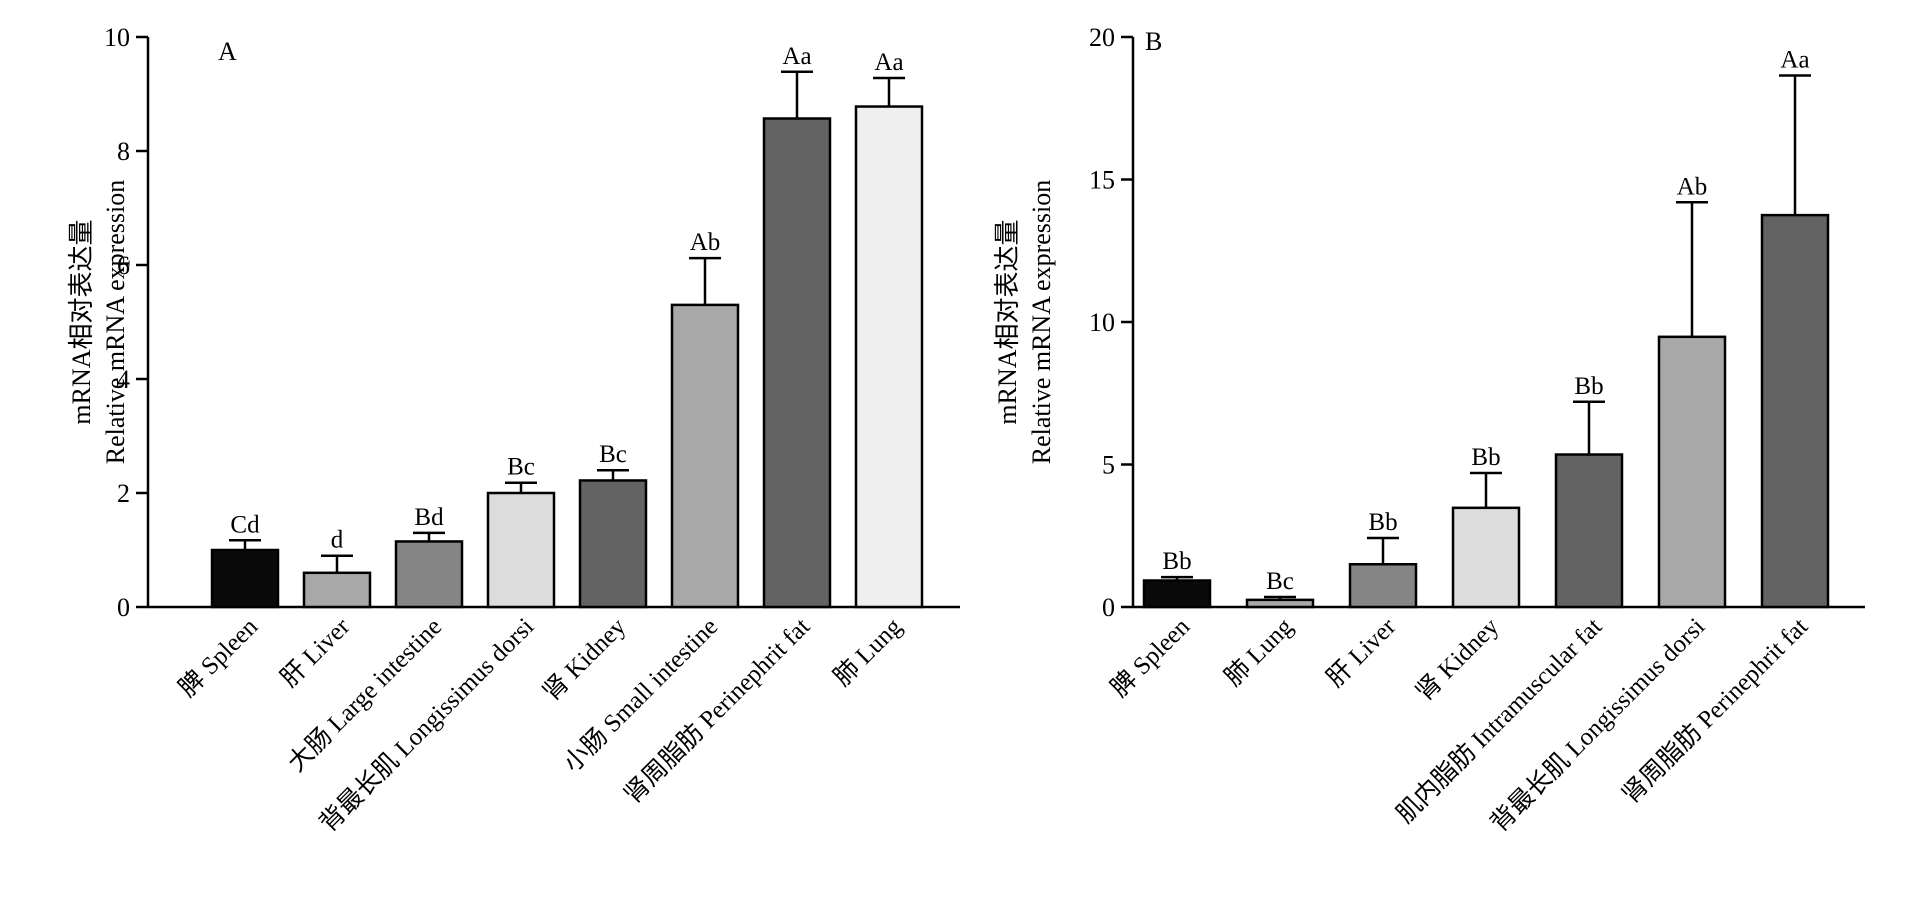 The height and width of the screenshot is (901, 1931). Describe the element at coordinates (705, 242) in the screenshot. I see `panel-a-significance-label: Ab` at that location.